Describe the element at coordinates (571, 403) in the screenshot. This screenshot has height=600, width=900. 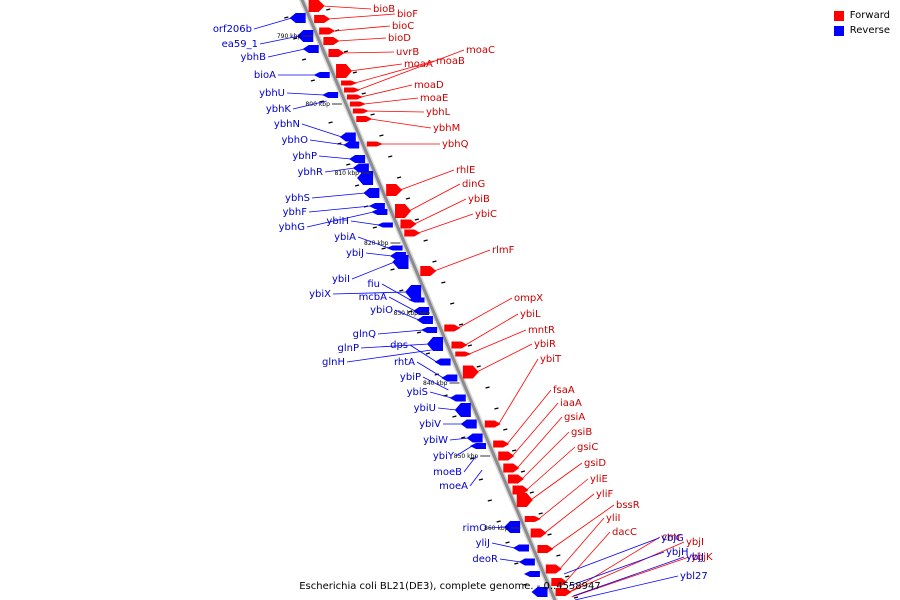
I see `forward-gene-label: iaaA` at that location.